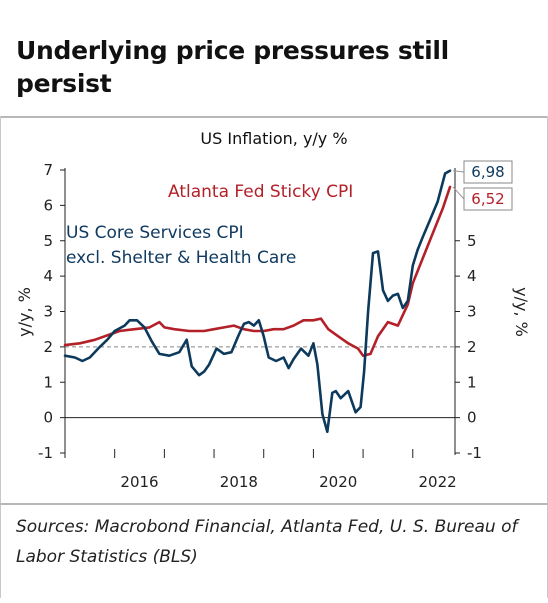 This screenshot has height=603, width=548. What do you see at coordinates (155, 233) in the screenshot?
I see `legend-core-services-line1: US Core Services CPI` at bounding box center [155, 233].